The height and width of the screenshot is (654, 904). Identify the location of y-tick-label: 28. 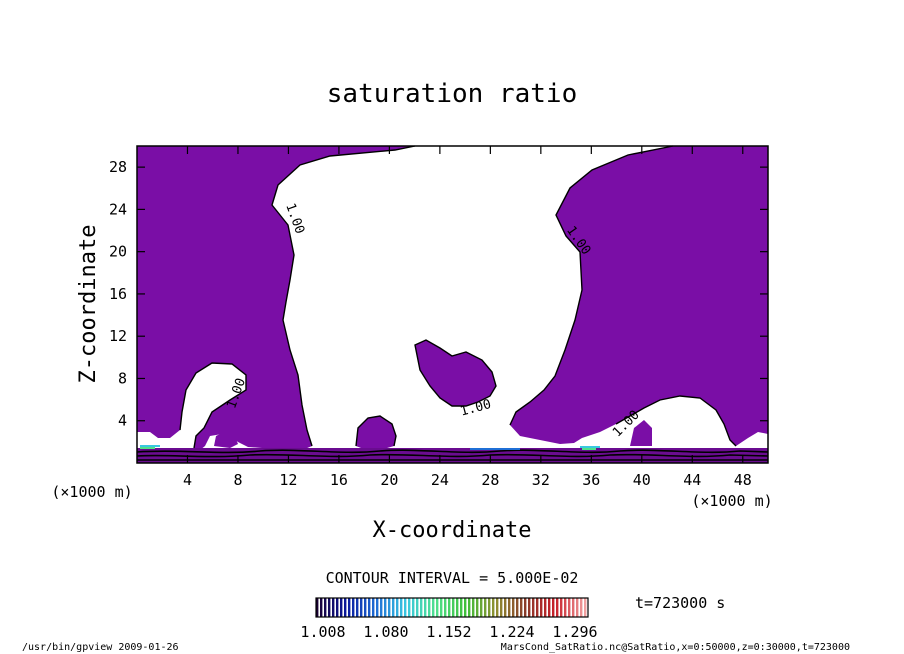
(118, 167).